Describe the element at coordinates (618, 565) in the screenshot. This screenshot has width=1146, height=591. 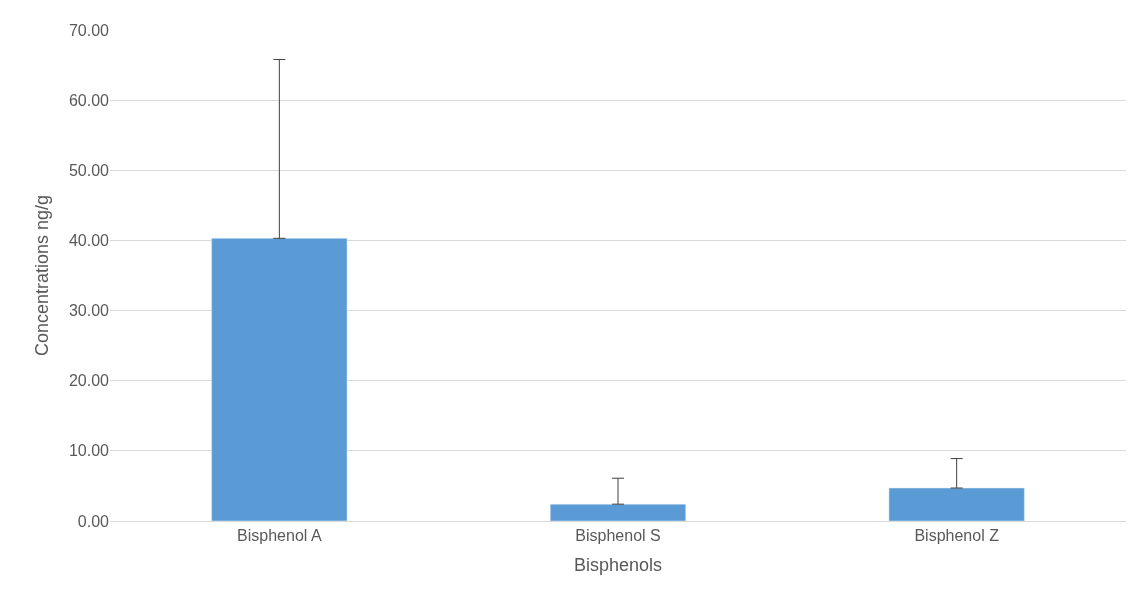
I see `x-axis-title: Bisphenols` at that location.